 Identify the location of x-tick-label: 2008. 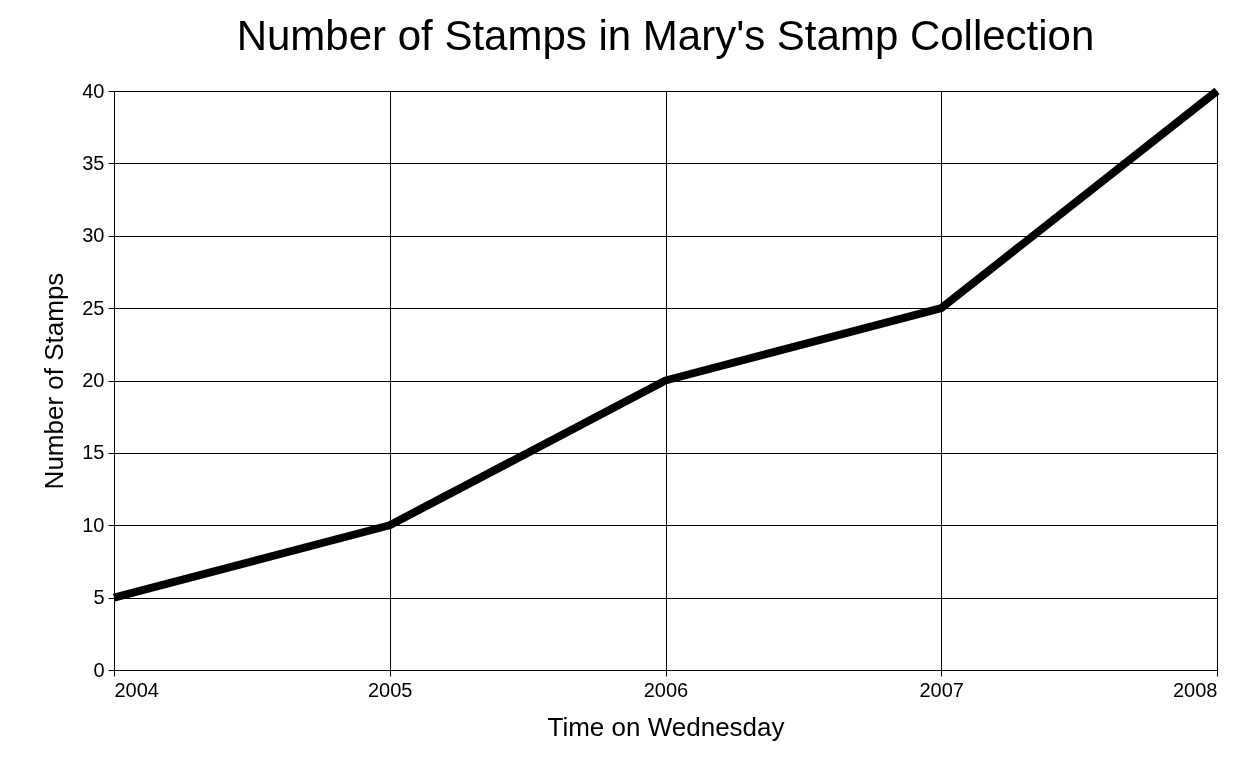
(1195, 689).